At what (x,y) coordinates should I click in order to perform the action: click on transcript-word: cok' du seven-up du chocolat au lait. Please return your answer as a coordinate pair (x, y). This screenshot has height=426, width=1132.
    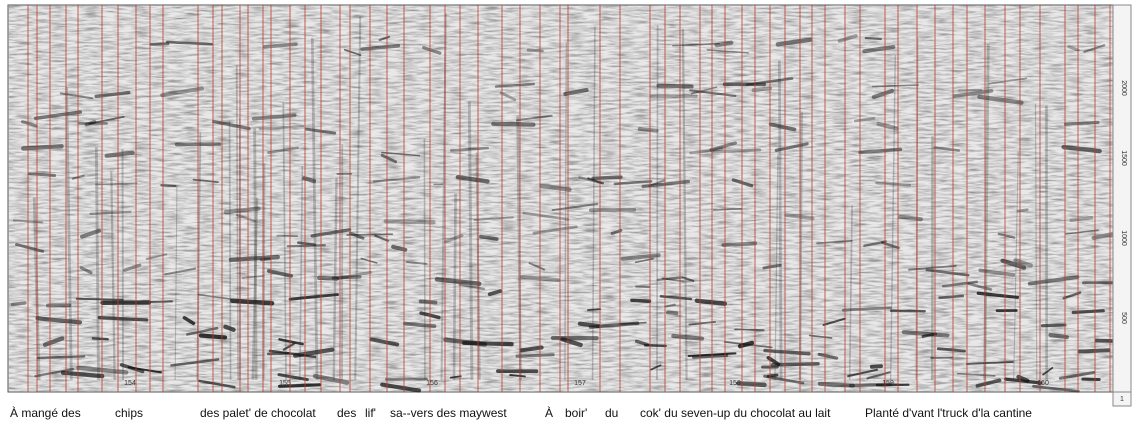
    Looking at the image, I should click on (735, 413).